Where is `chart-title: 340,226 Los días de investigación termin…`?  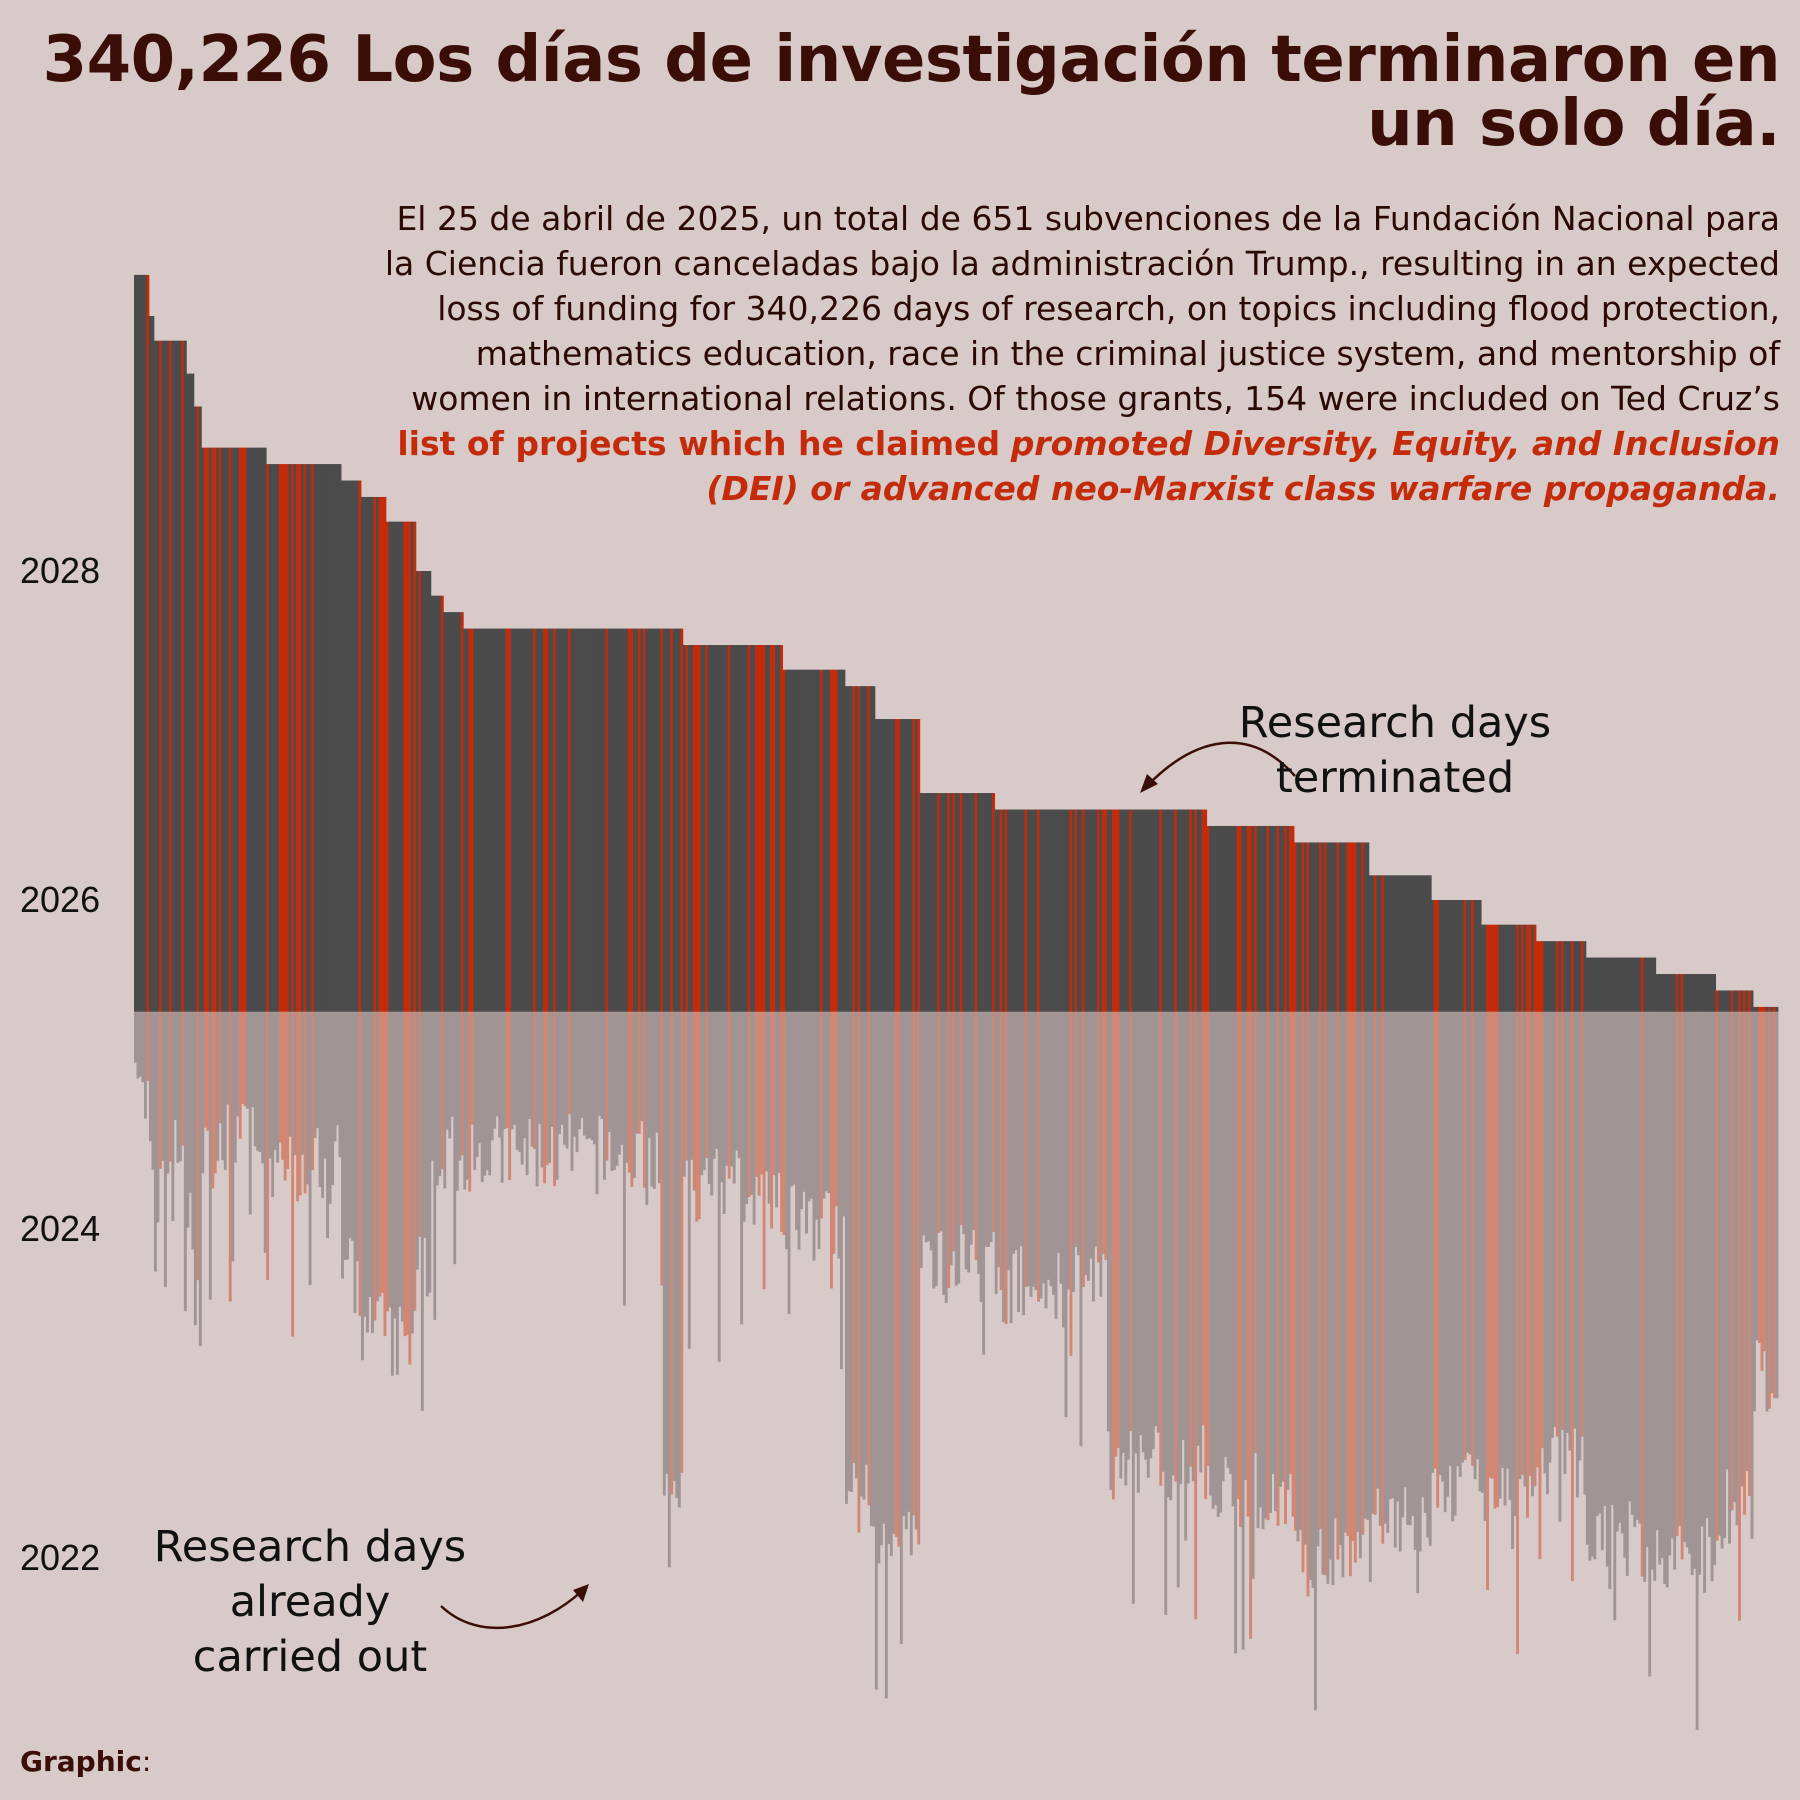
chart-title: 340,226 Los días de investigación termin… is located at coordinates (911, 92).